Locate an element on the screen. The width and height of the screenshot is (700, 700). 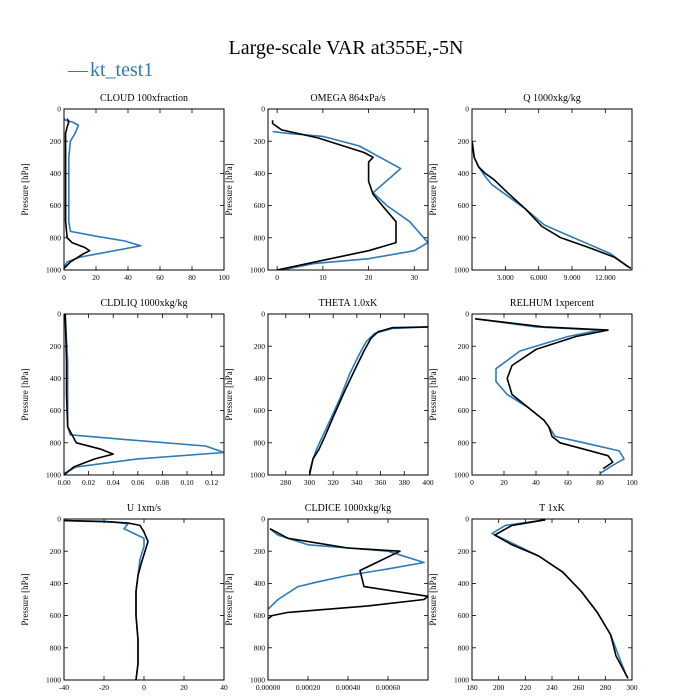
panel-title: T 1xK is located at coordinates (552, 508).